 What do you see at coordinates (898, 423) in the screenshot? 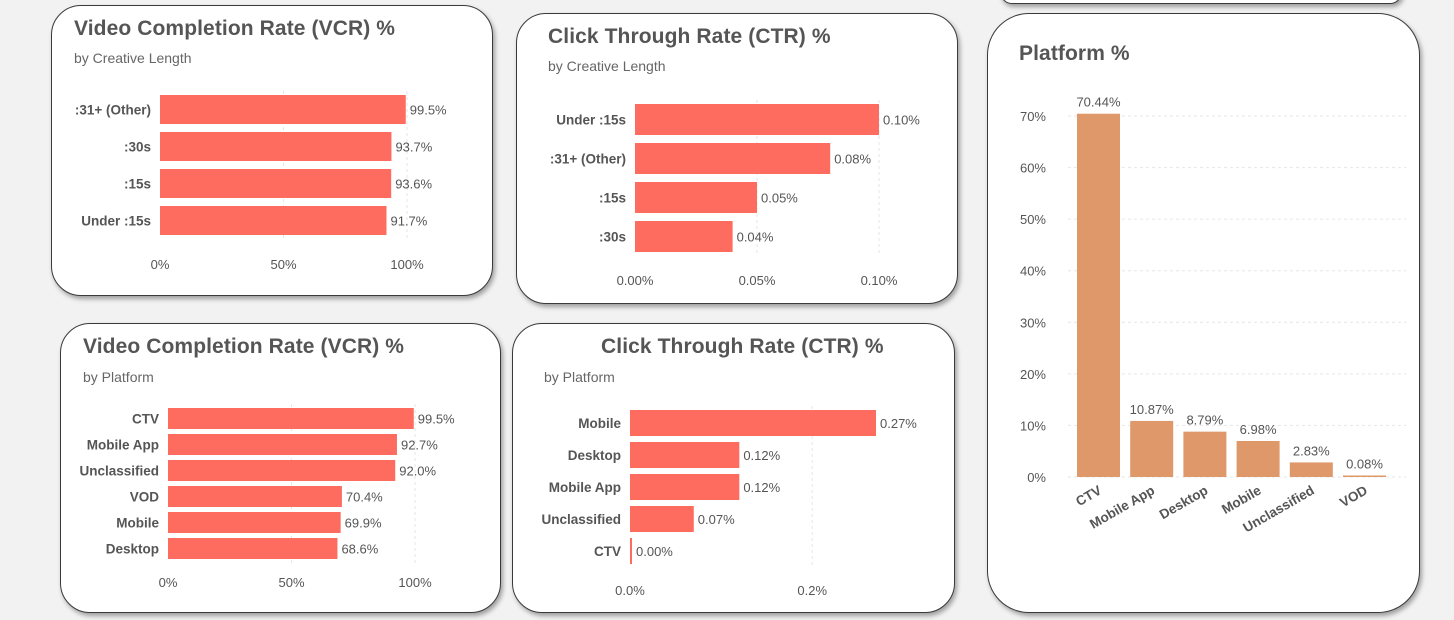
I see `data-label: 0.27%` at bounding box center [898, 423].